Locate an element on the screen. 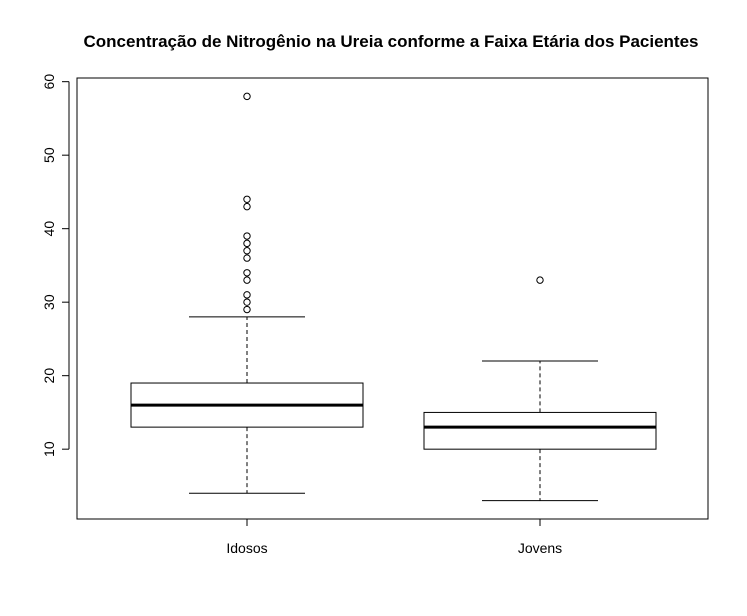 Image resolution: width=747 pixels, height=616 pixels. y-tick-label: 20 is located at coordinates (49, 376).